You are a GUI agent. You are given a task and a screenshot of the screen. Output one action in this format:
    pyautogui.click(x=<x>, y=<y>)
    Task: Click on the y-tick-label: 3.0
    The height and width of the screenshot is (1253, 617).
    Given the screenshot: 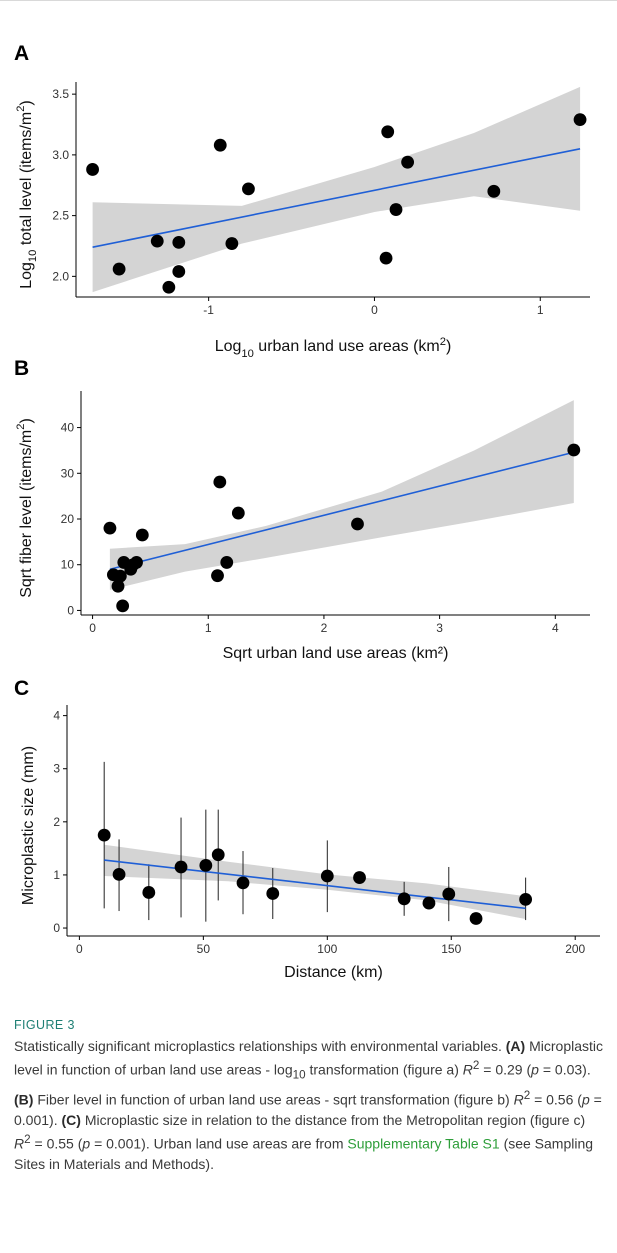 What is the action you would take?
    pyautogui.click(x=60, y=155)
    